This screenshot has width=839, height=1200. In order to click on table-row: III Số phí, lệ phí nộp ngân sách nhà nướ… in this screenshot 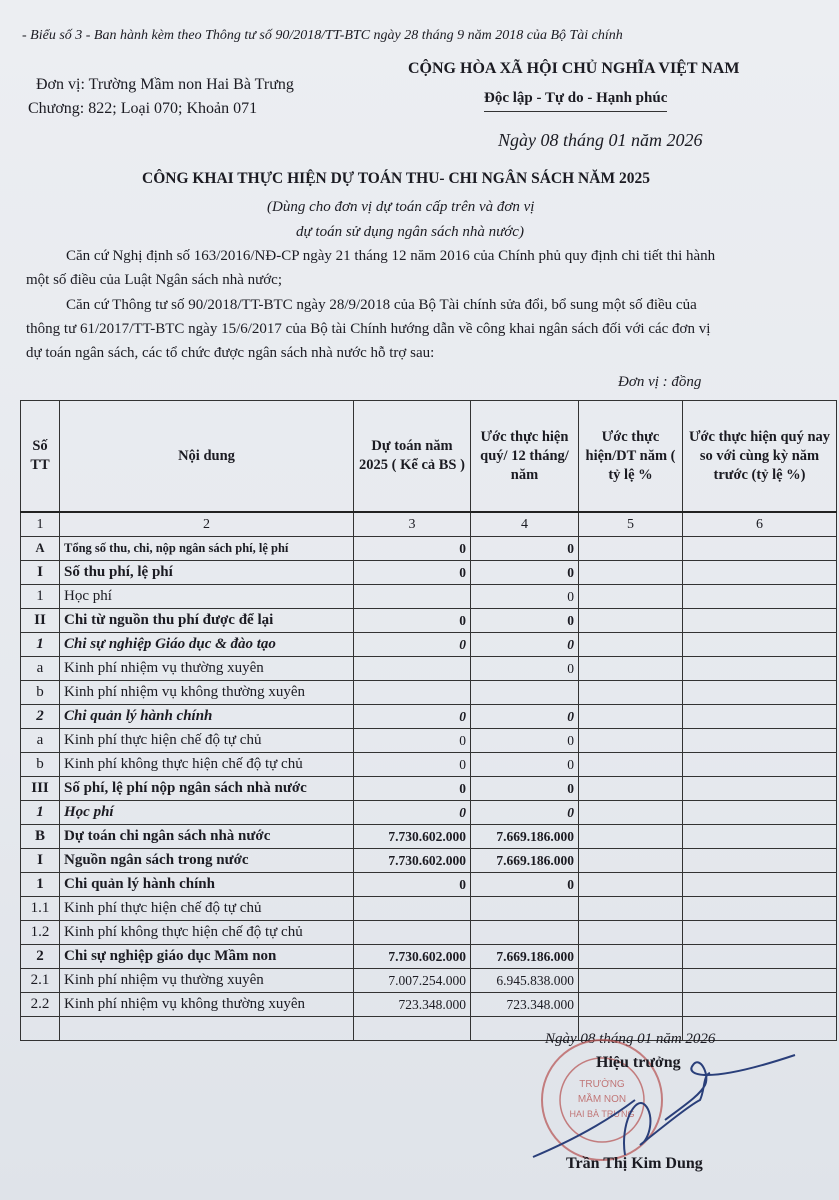, I will do `click(428, 788)`.